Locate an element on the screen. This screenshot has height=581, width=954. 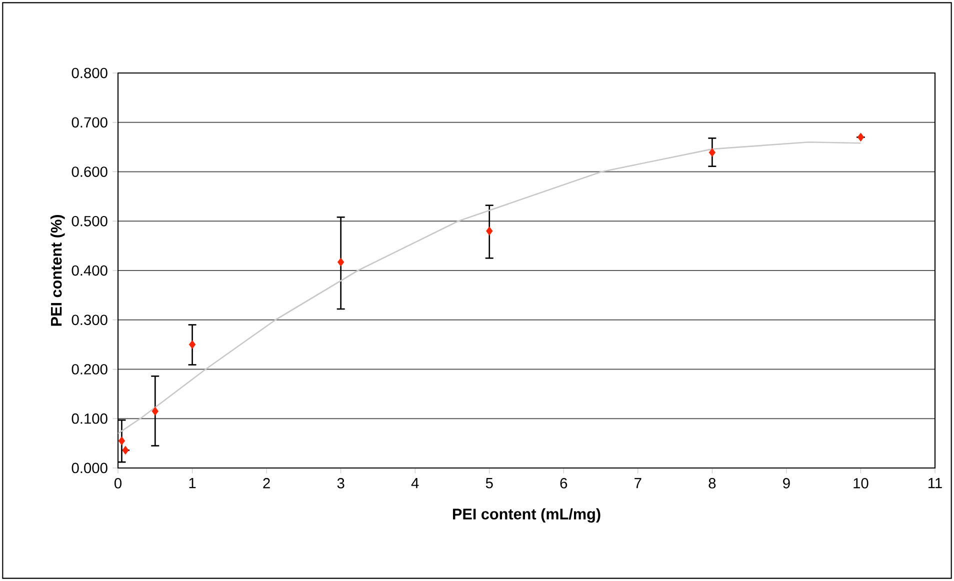
y-tick-label: 0.000 is located at coordinates (90, 468).